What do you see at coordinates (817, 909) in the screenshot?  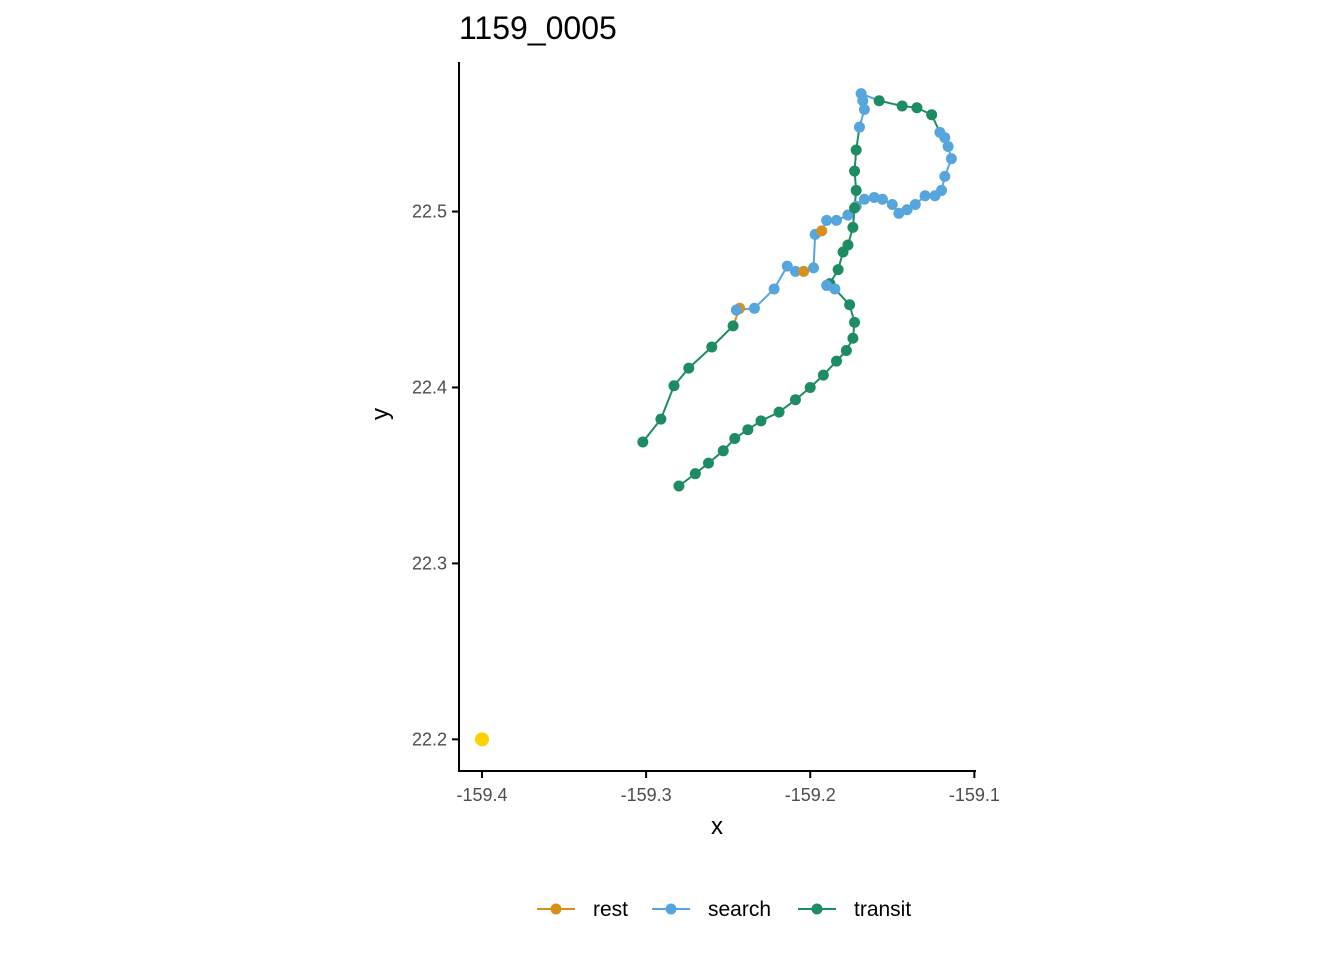 I see `legend-key-point-transit` at bounding box center [817, 909].